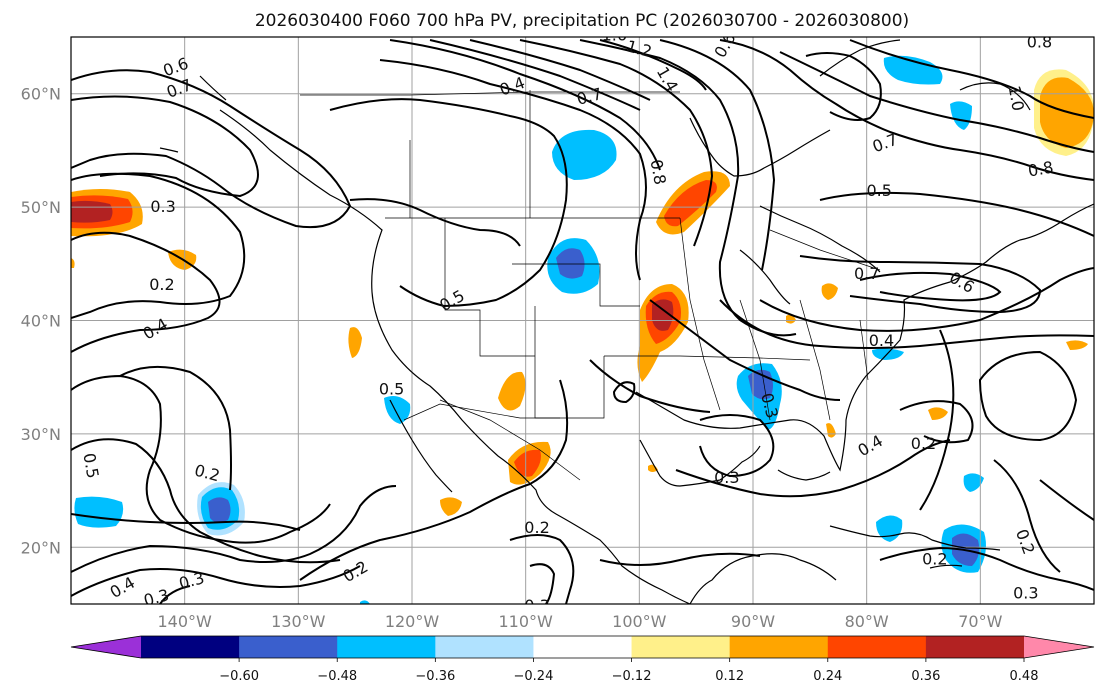 The image size is (1105, 698). What do you see at coordinates (41, 94) in the screenshot?
I see `latitude-label: 60°N` at bounding box center [41, 94].